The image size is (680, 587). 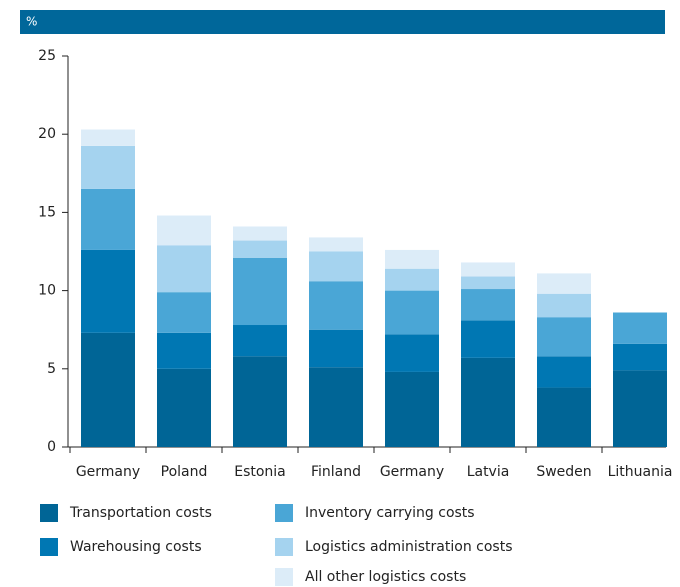 What do you see at coordinates (47, 291) in the screenshot?
I see `y-tick-label: 10` at bounding box center [47, 291].